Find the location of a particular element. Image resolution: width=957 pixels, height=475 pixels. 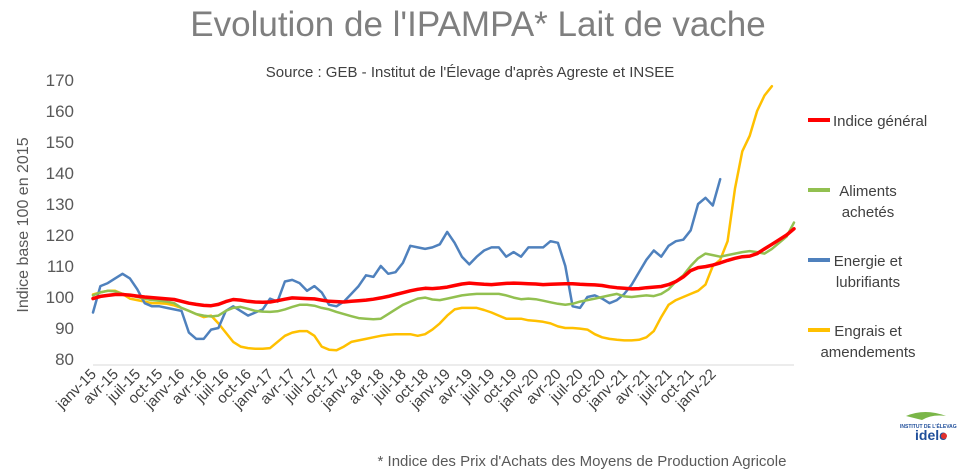

y-tick-label: 130 is located at coordinates (60, 204).